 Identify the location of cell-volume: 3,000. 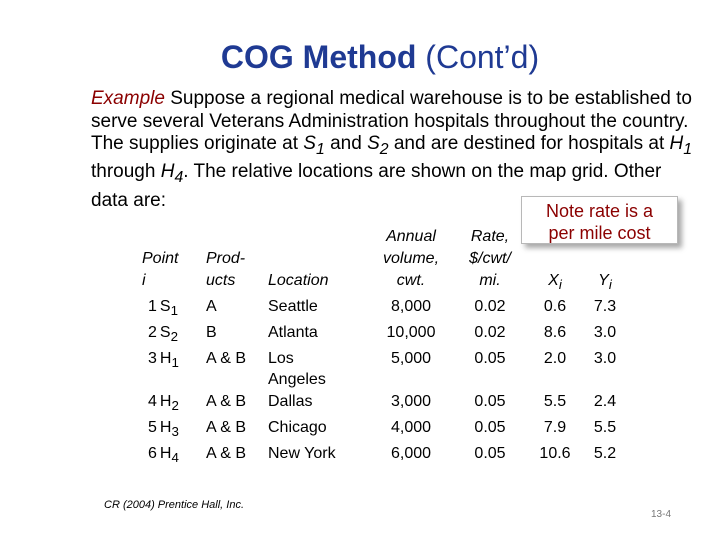
(411, 402).